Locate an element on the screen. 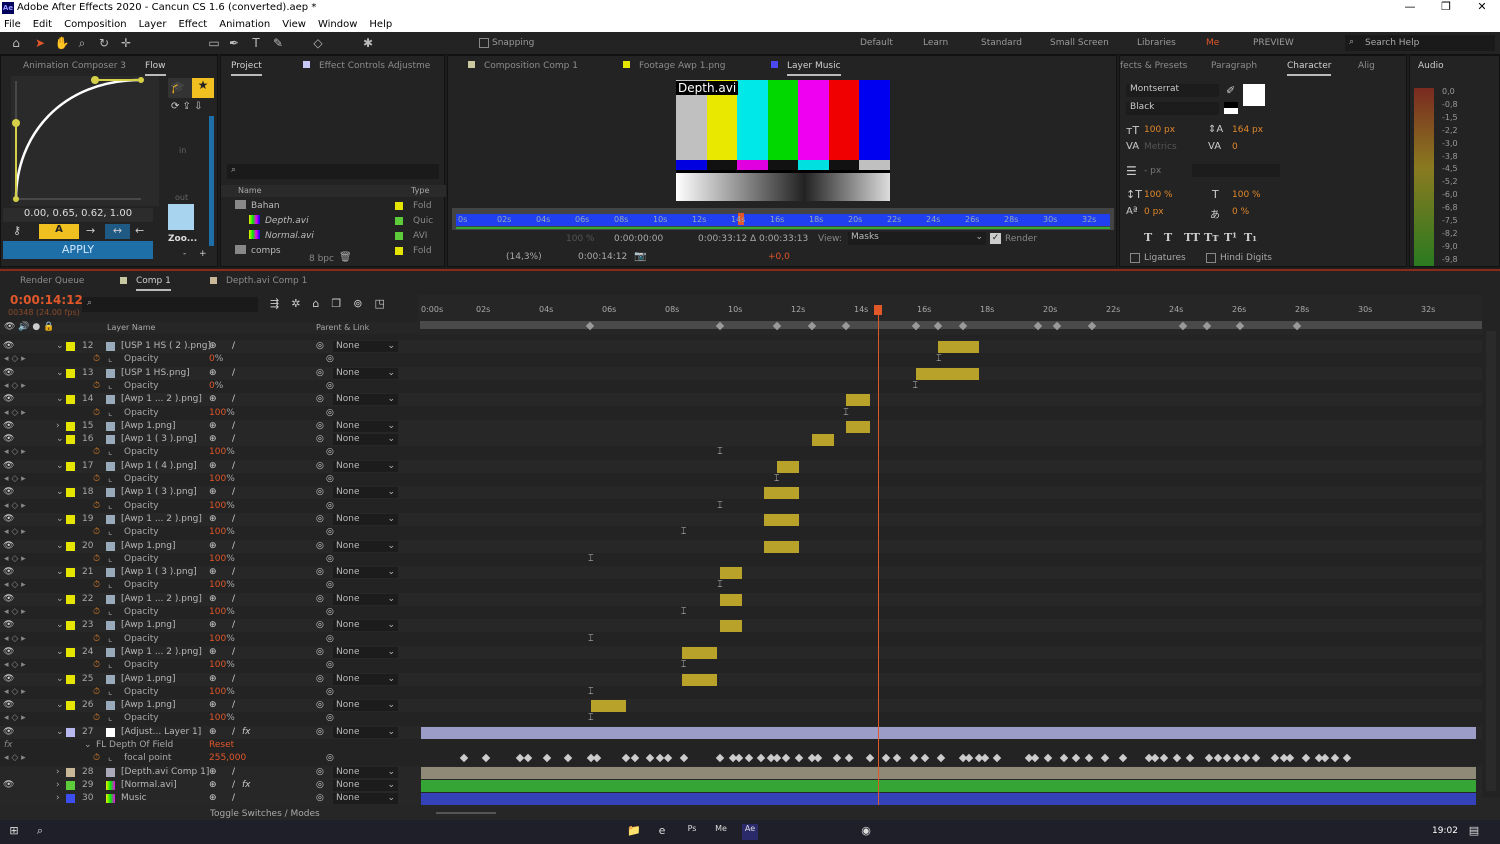 The width and height of the screenshot is (1500, 844). table-row: 👁 › 29 [Normal.avi] ⊕ / fx ◎ None ⌄ is located at coordinates (741, 785).